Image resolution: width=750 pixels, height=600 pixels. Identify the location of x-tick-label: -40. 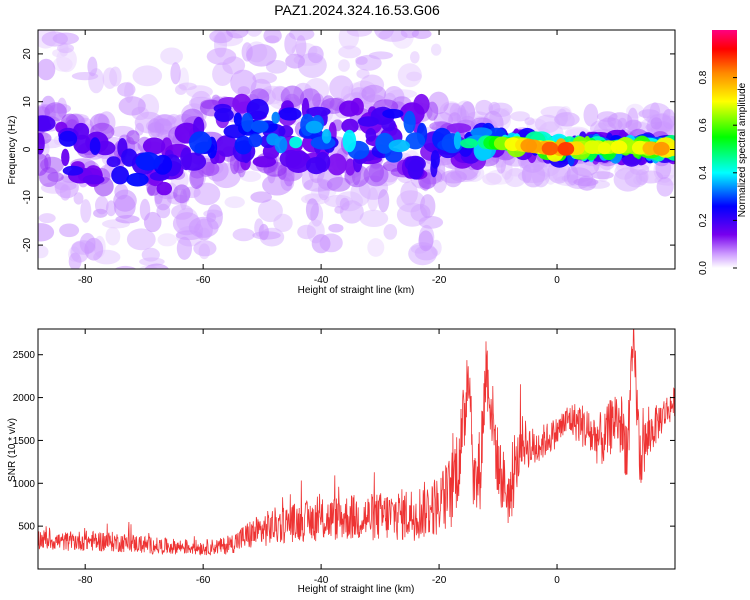
(321, 580).